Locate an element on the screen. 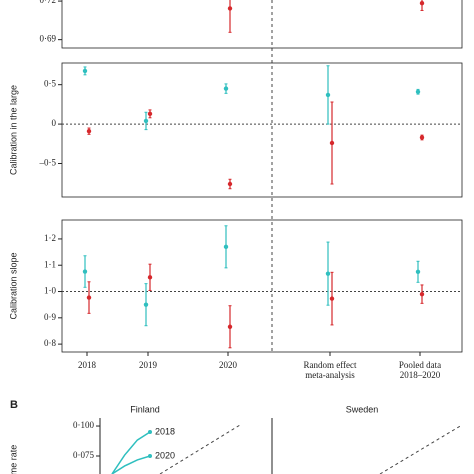  y-tick-label: 0·075 is located at coordinates (83, 455).